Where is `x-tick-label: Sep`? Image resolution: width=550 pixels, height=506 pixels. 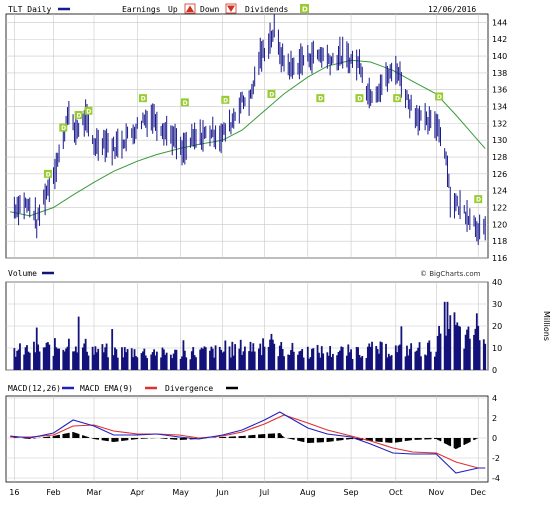
x-tick-label: Sep is located at coordinates (351, 492).